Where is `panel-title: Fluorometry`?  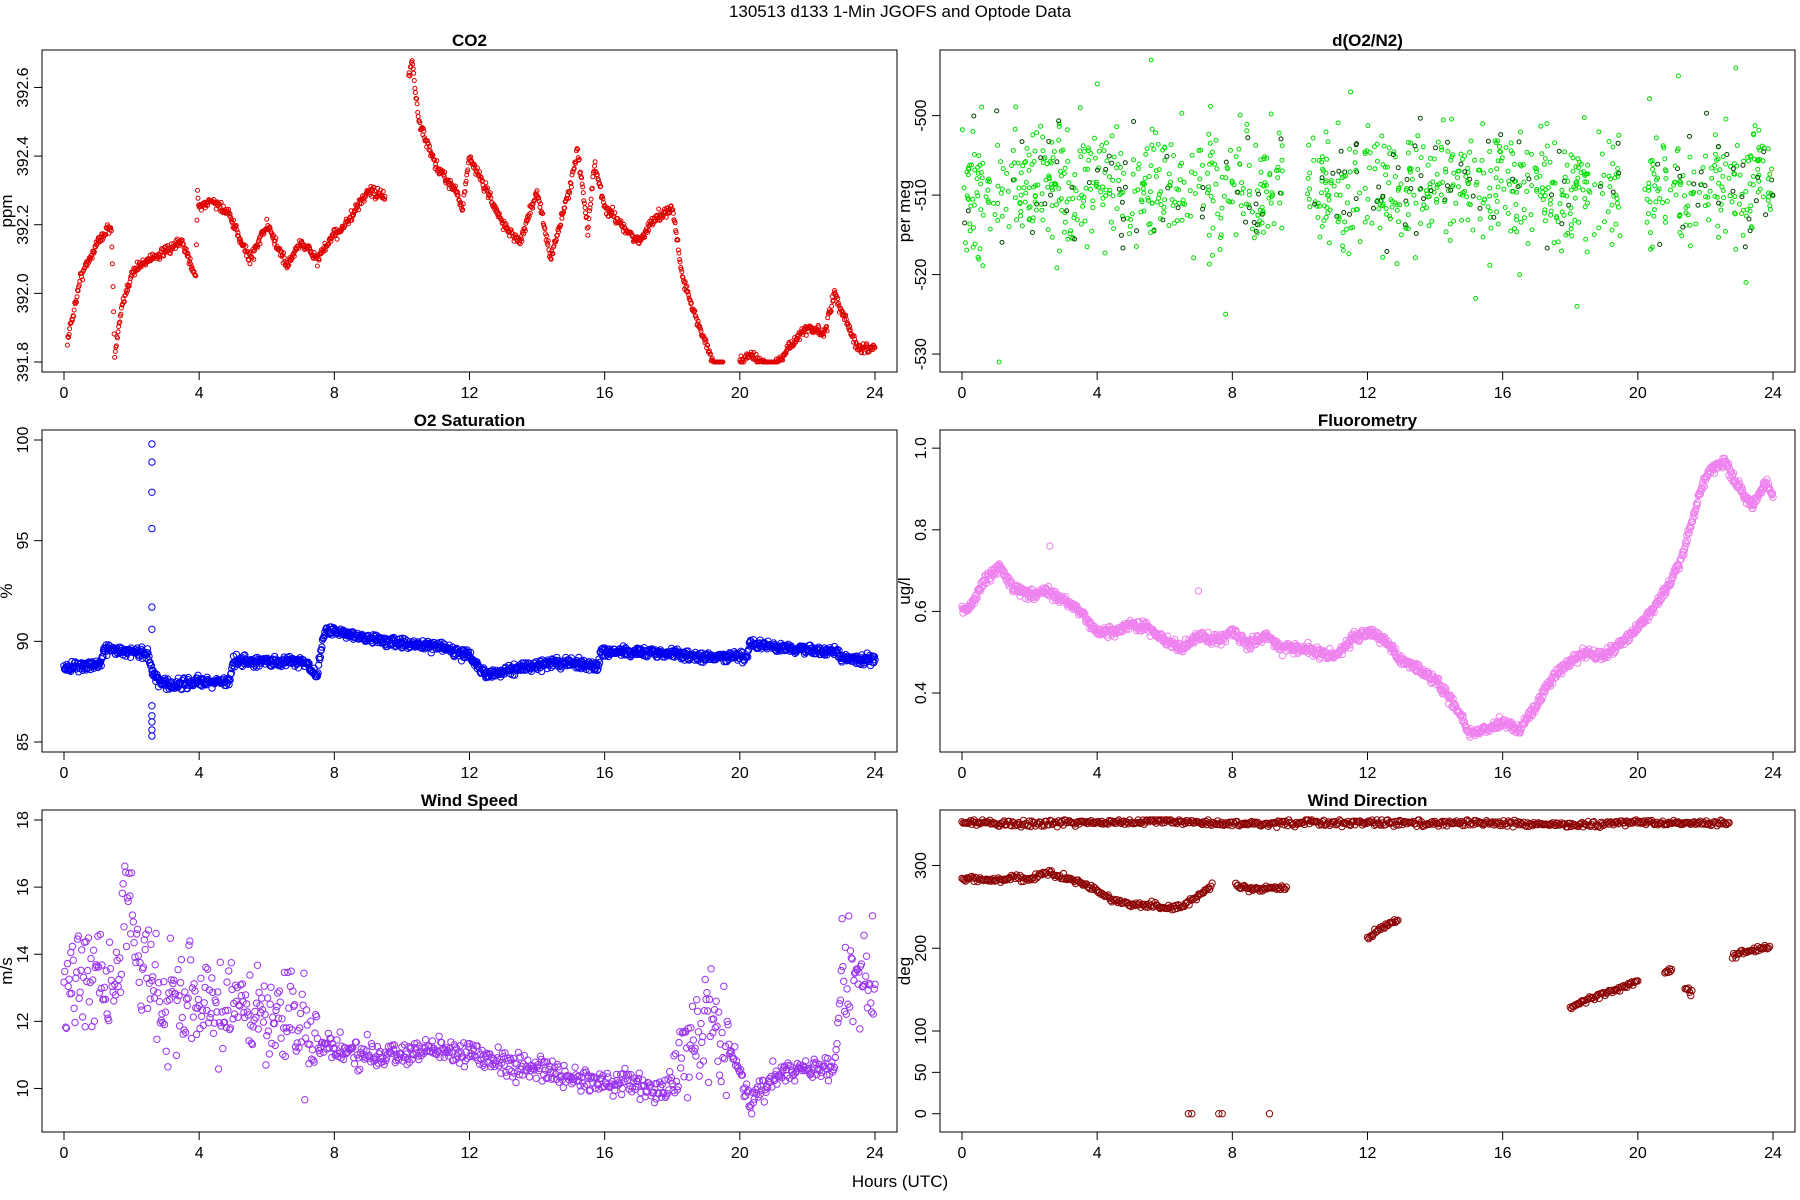
panel-title: Fluorometry is located at coordinates (1368, 420).